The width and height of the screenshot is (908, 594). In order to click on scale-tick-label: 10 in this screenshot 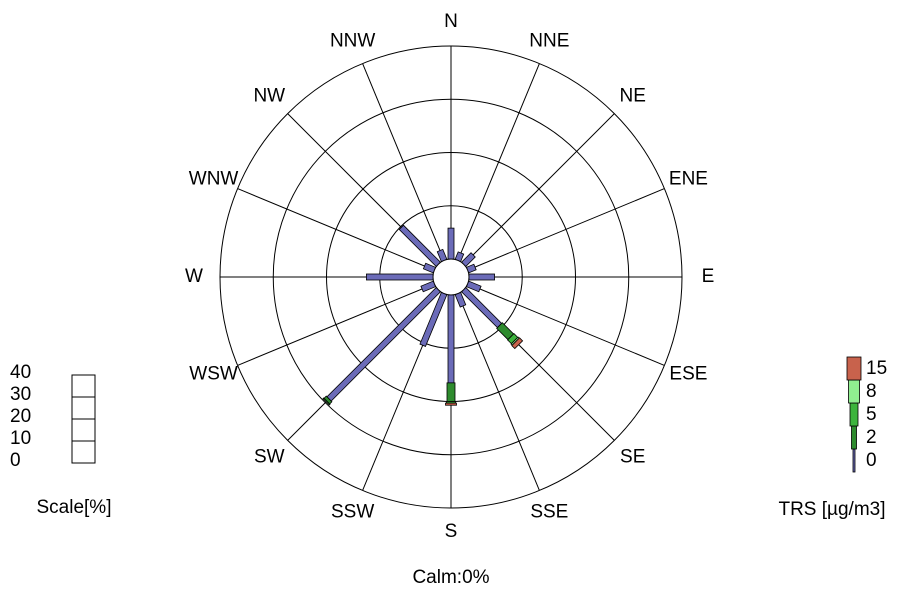, I will do `click(20, 438)`.